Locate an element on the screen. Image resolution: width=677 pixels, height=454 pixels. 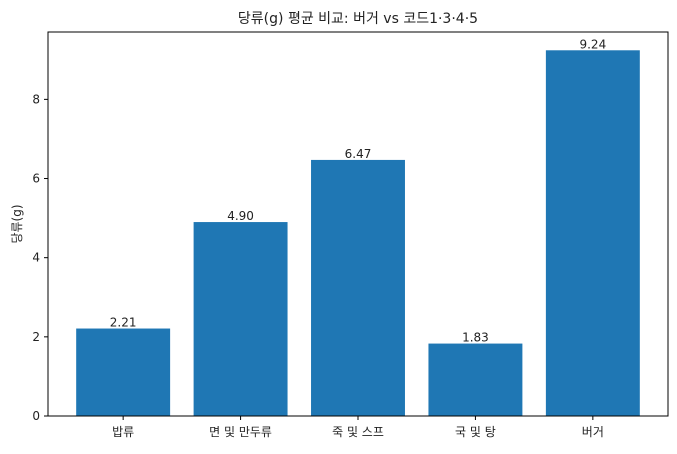
x-tick-label: 밥류 is located at coordinates (123, 432).